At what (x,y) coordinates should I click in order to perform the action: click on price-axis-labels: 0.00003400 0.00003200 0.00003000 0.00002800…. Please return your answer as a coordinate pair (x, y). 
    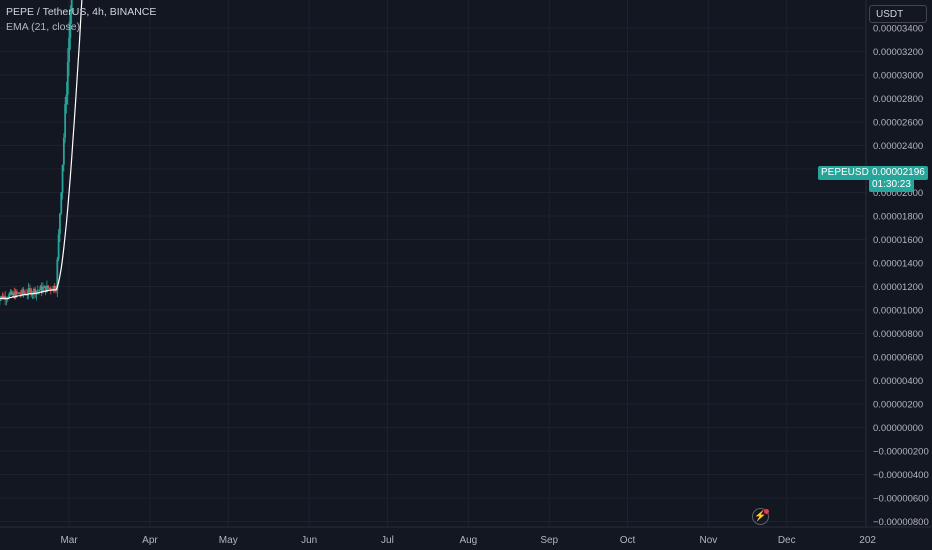
    Looking at the image, I should click on (901, 276).